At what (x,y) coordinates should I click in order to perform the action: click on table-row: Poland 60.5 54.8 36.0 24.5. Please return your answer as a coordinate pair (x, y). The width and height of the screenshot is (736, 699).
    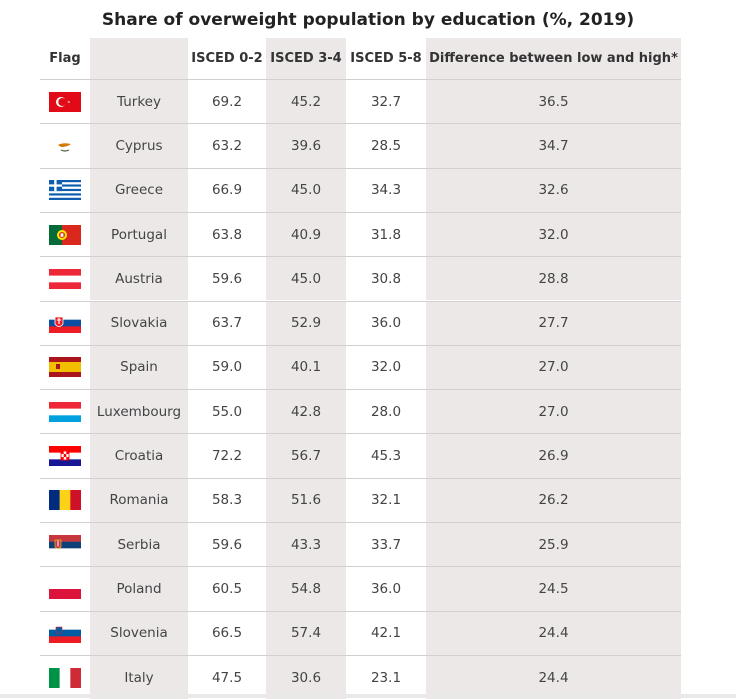
    Looking at the image, I should click on (360, 588).